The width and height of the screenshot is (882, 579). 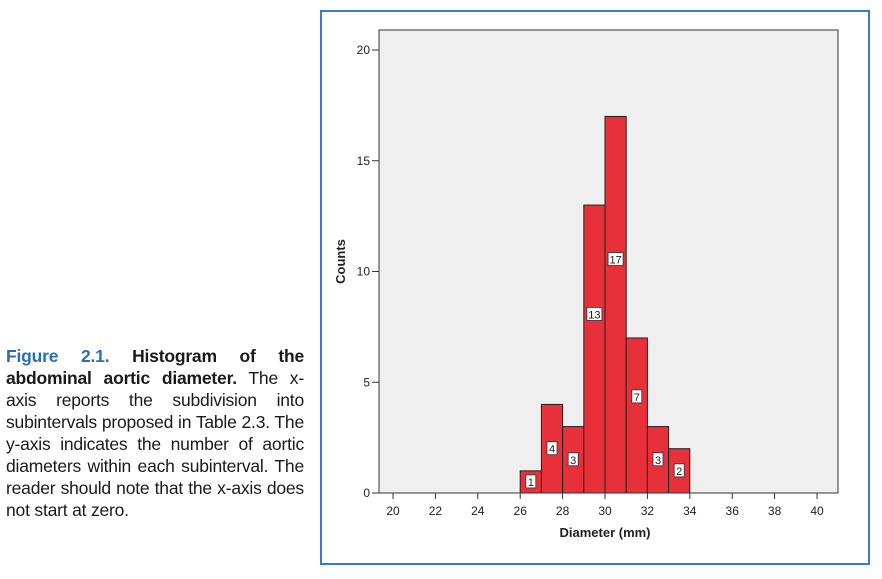 What do you see at coordinates (366, 382) in the screenshot?
I see `y-tick-label: 5` at bounding box center [366, 382].